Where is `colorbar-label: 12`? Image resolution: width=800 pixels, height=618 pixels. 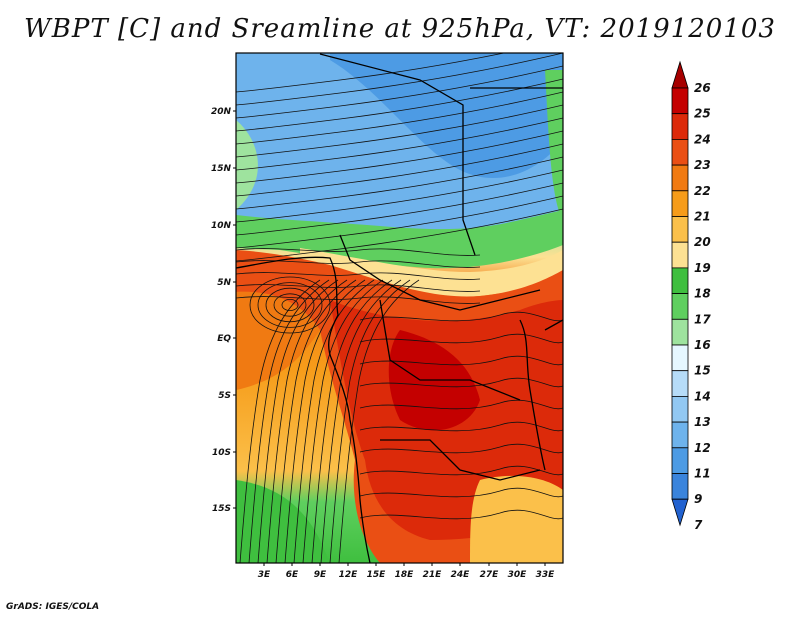
colorbar-label: 12 is located at coordinates (702, 448).